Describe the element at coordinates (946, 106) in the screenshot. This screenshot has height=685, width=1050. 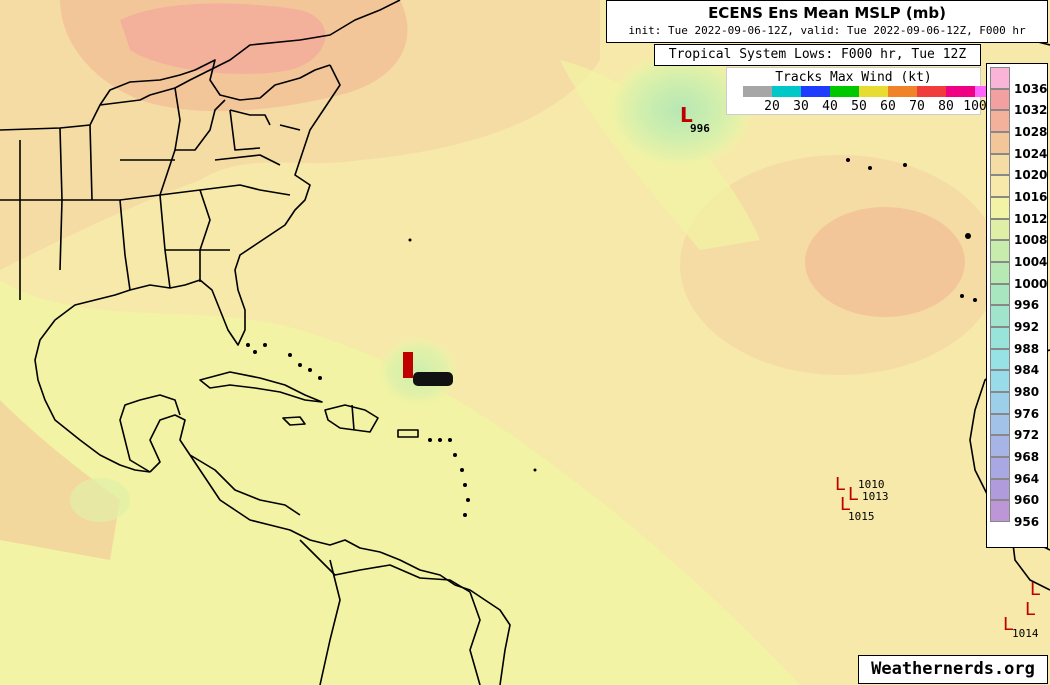
I see `wind-label: 80` at that location.